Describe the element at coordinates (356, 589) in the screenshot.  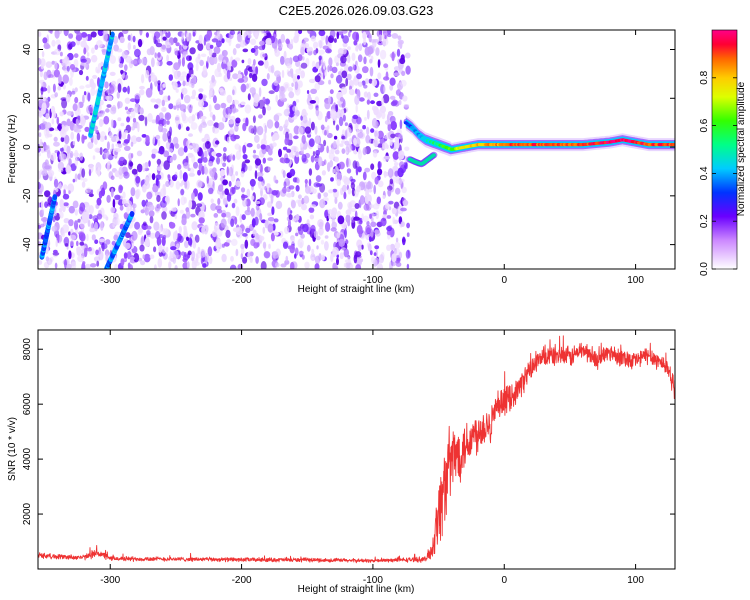
I see `snr-x-label: Height of straight line (km)` at that location.